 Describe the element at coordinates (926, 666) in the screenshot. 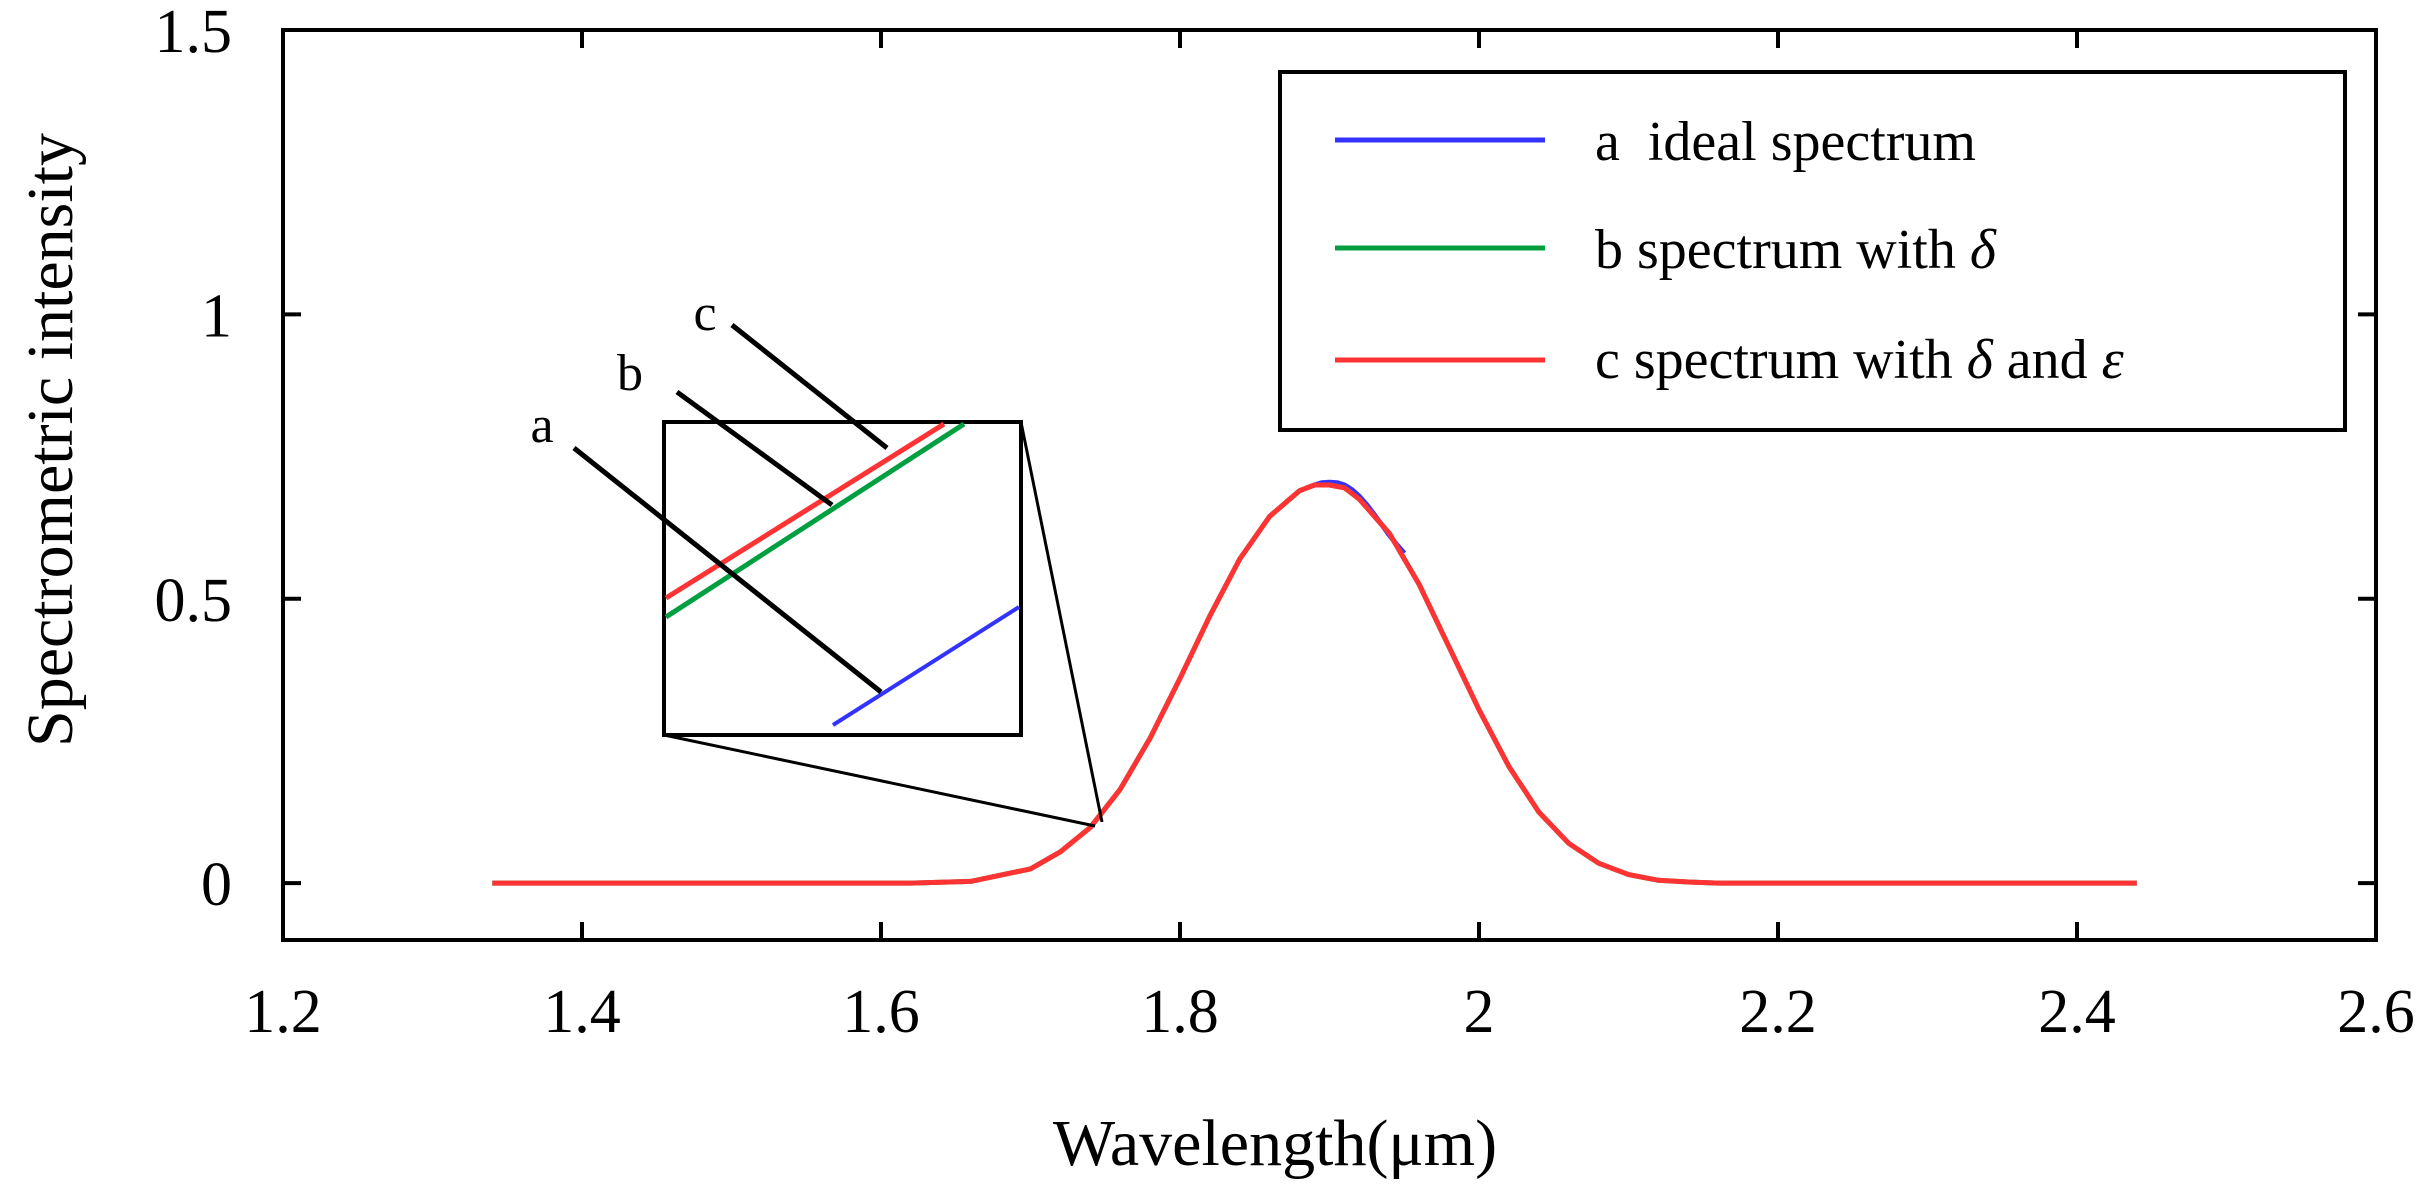

I see `inset-line-a` at that location.